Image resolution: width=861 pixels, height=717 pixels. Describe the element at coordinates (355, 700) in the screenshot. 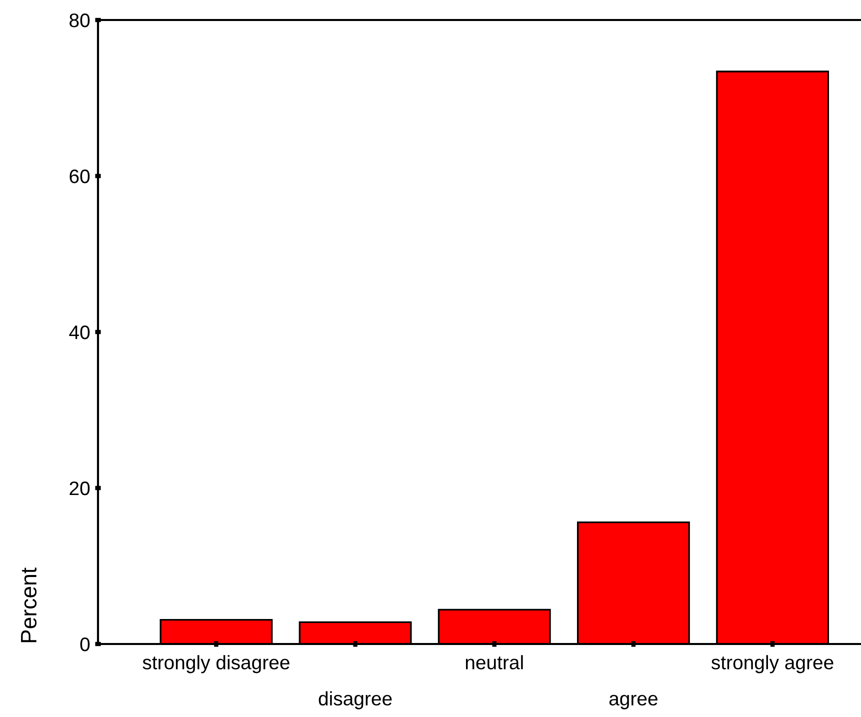

I see `x-tick-label: disagree` at that location.